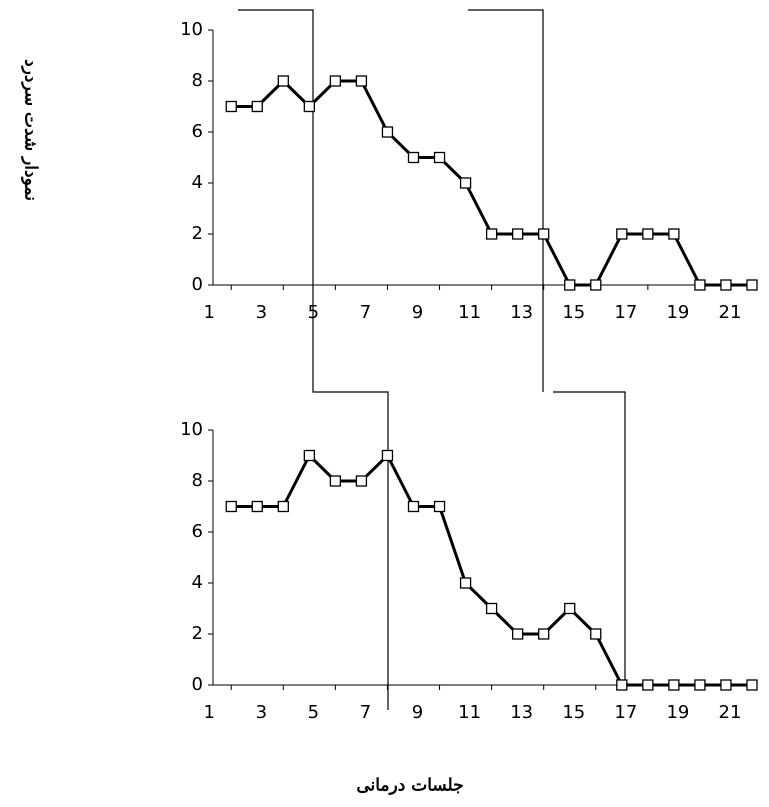 This screenshot has width=769, height=807. I want to click on y-axis-label: نمودار شدت سردرد, so click(31, 130).